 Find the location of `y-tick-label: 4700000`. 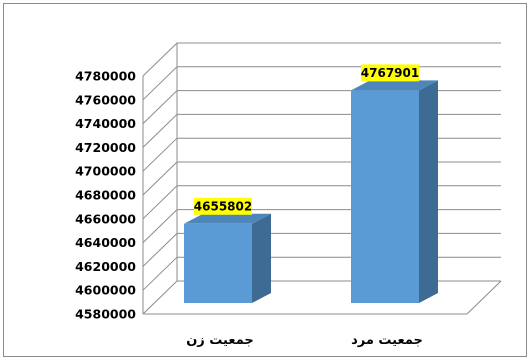

y-tick-label: 4700000 is located at coordinates (105, 171).